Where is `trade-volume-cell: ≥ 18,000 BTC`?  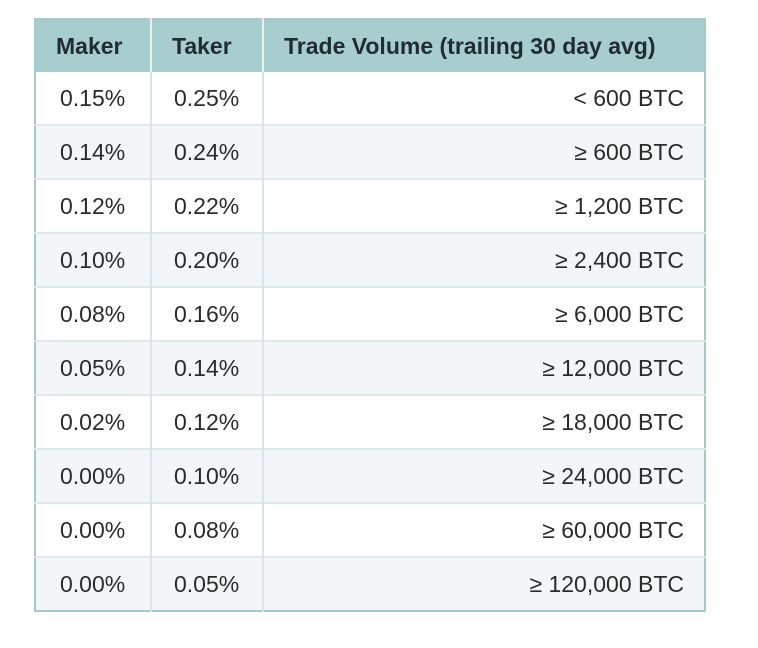
trade-volume-cell: ≥ 18,000 BTC is located at coordinates (484, 422).